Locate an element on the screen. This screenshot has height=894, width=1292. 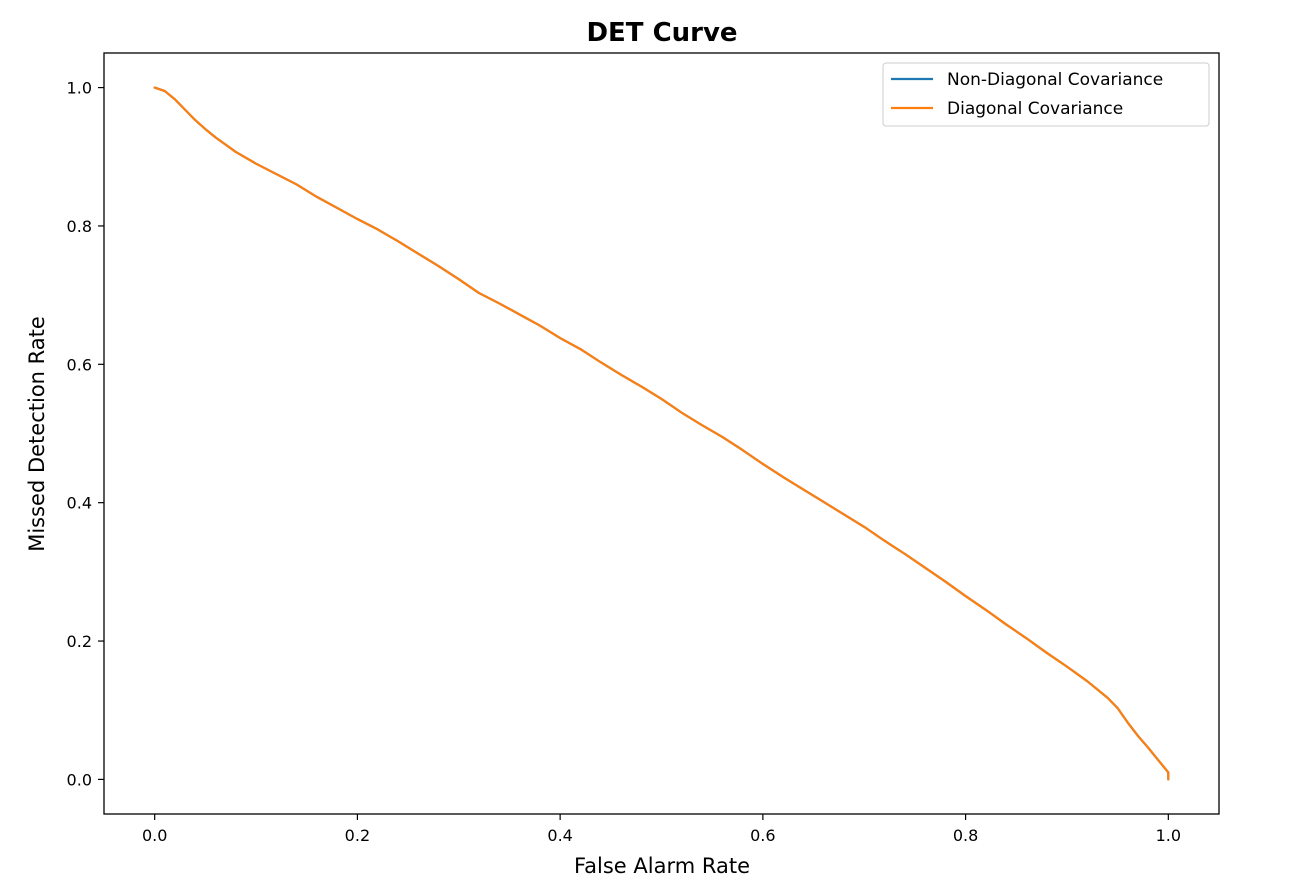
y-tick-label: 0.4 is located at coordinates (79, 503).